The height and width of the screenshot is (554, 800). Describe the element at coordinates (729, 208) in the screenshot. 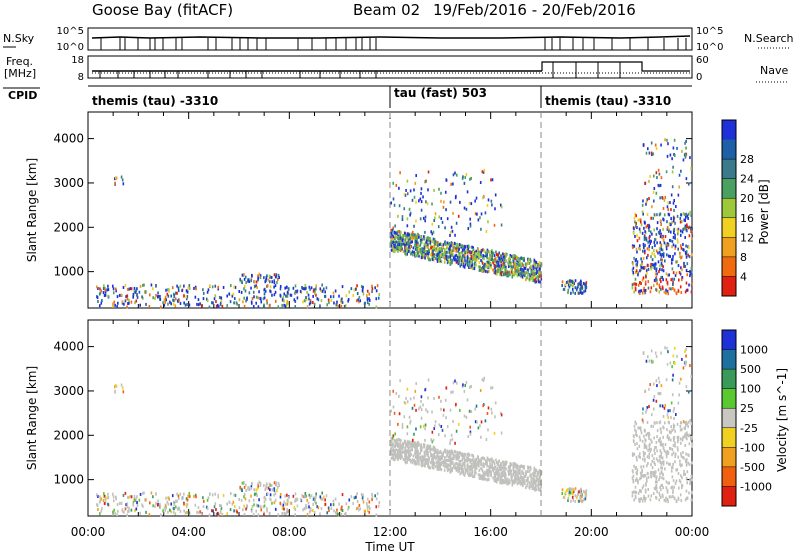

I see `colorbar-frame` at that location.